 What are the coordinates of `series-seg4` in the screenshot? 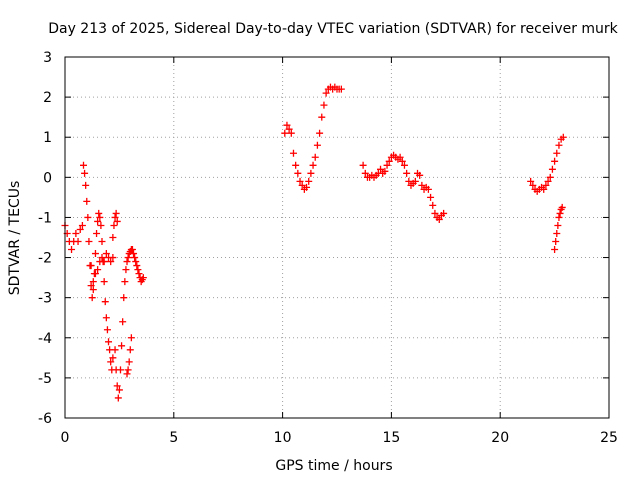 It's located at (115, 225).